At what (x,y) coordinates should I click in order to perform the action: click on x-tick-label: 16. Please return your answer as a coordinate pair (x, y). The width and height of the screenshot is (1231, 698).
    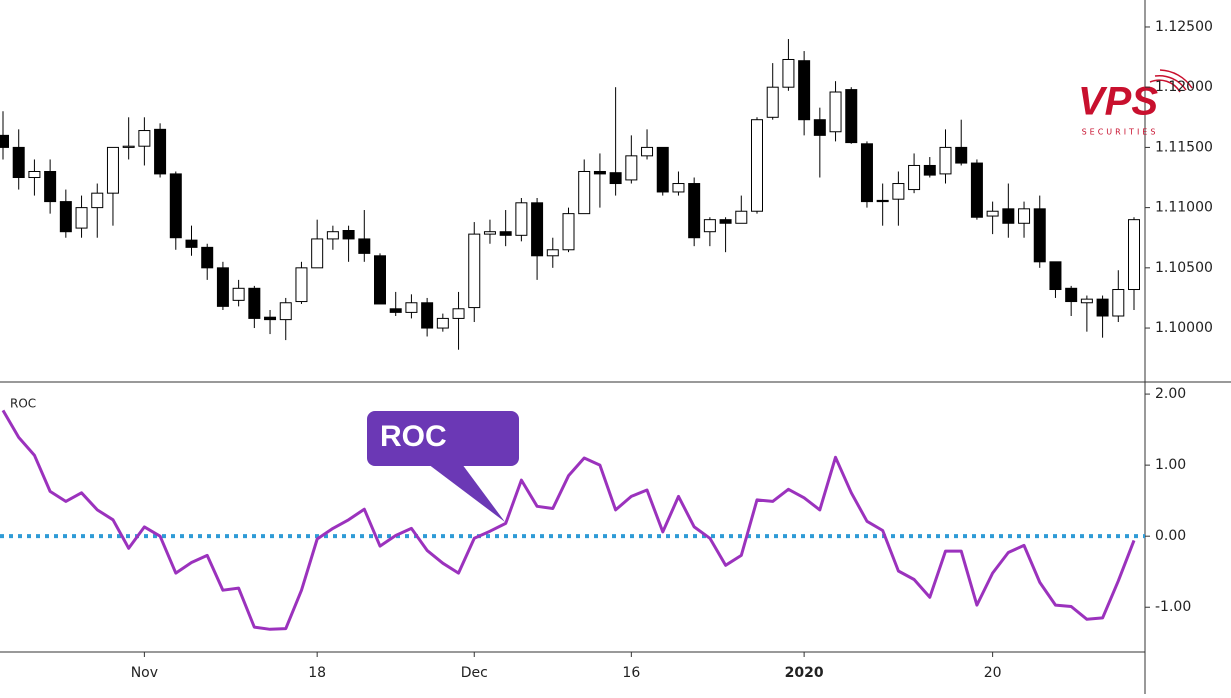
    Looking at the image, I should click on (631, 673).